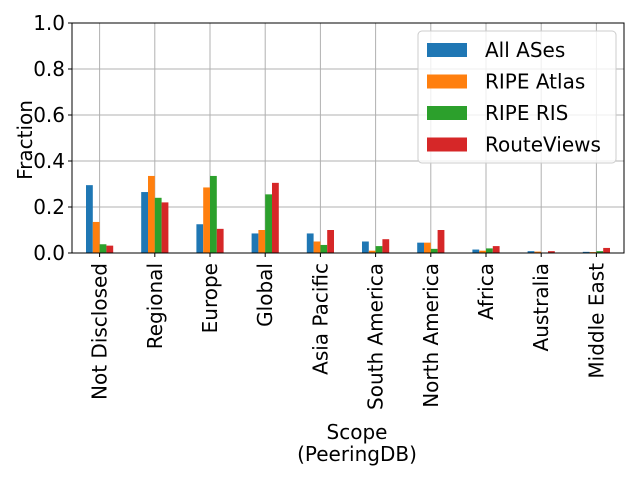 This screenshot has height=480, width=640. Describe the element at coordinates (541, 307) in the screenshot. I see `x-tick-label: Australia` at that location.